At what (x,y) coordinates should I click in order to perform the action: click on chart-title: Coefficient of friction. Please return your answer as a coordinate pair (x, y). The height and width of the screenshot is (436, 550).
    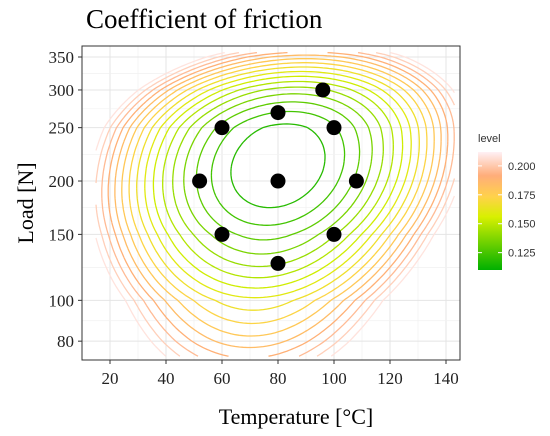
    Looking at the image, I should click on (204, 19).